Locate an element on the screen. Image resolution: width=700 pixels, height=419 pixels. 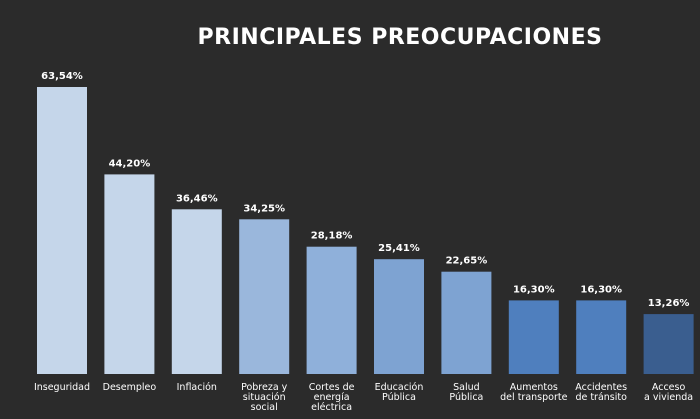
category-label: Acceso a vivienda is located at coordinates (668, 392).